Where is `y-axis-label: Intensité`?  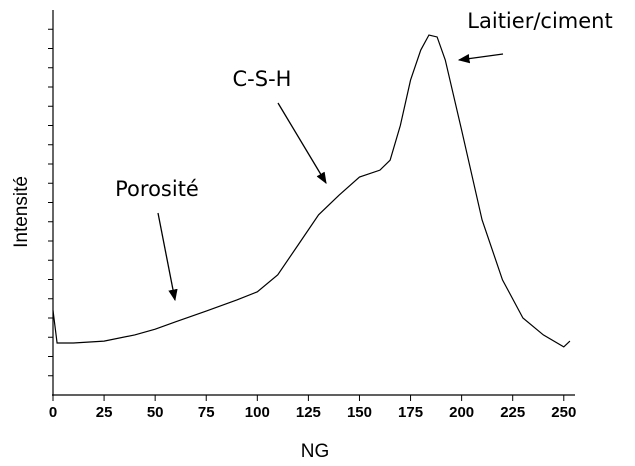
y-axis-label: Intensité is located at coordinates (21, 212).